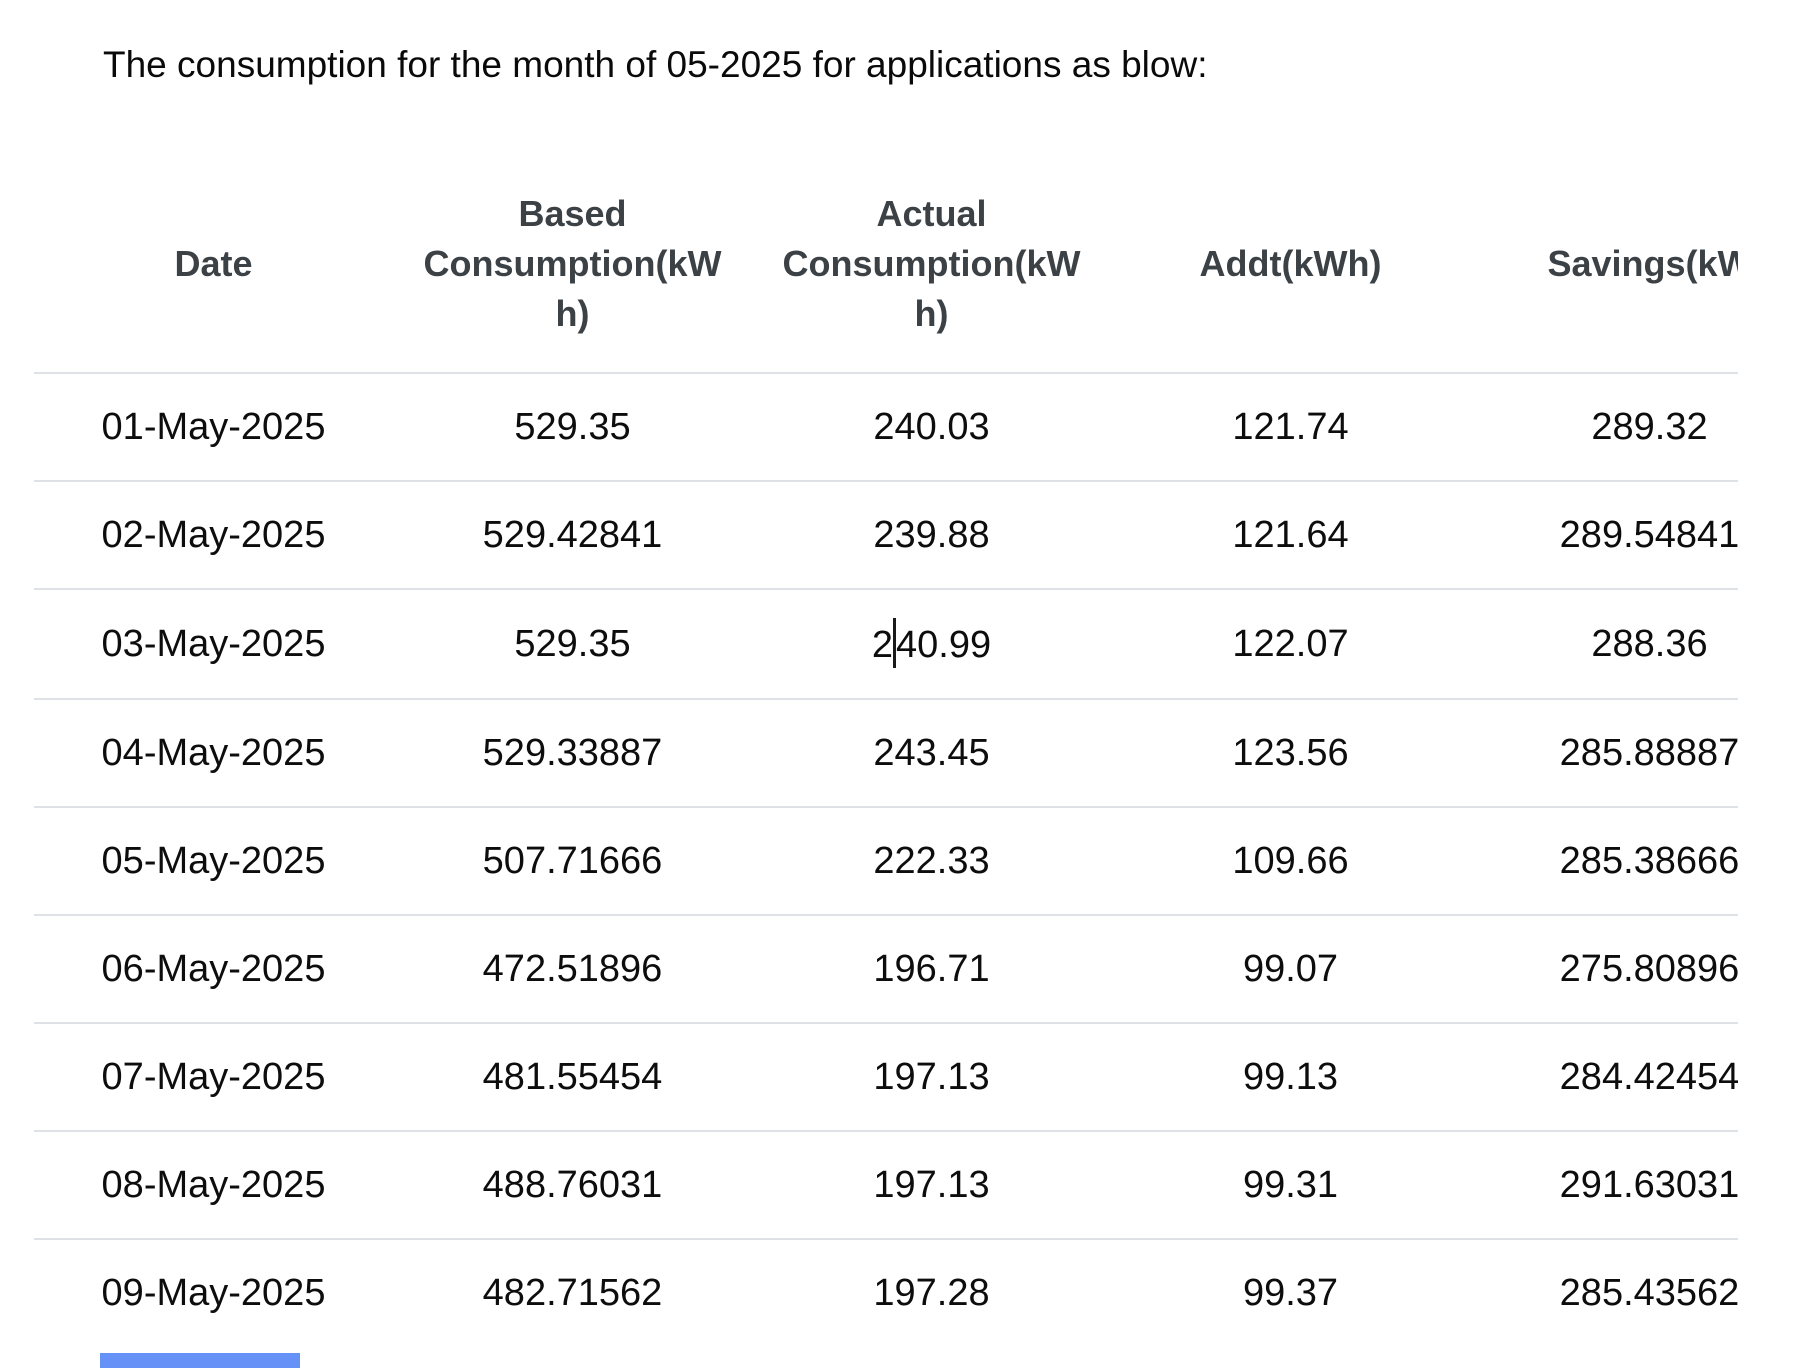  Describe the element at coordinates (213, 752) in the screenshot. I see `cell-date: 04-May-2025` at that location.